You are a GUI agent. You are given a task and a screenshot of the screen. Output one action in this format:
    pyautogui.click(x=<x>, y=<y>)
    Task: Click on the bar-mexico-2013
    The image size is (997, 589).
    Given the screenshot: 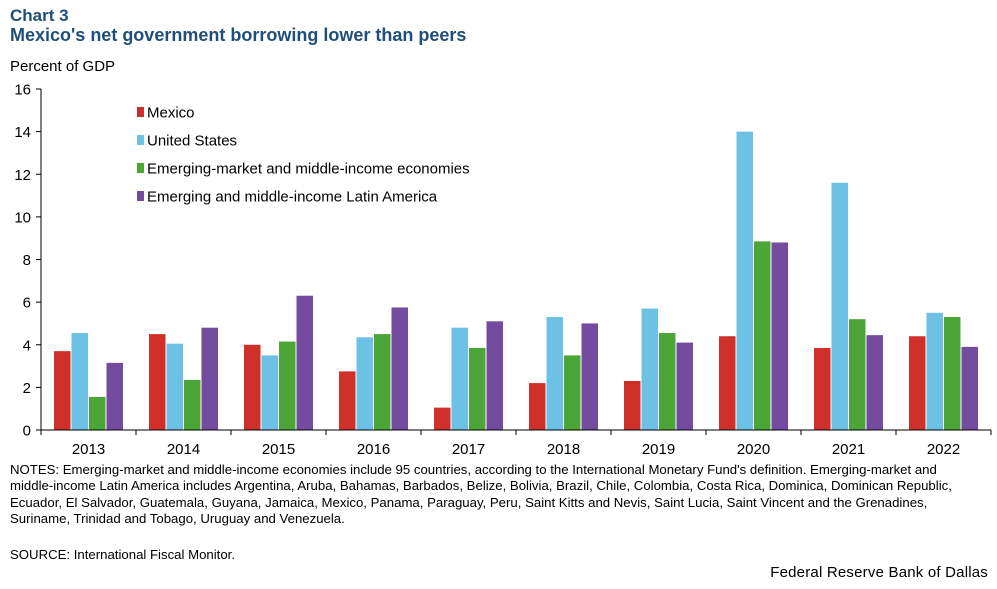 What is the action you would take?
    pyautogui.click(x=62, y=390)
    